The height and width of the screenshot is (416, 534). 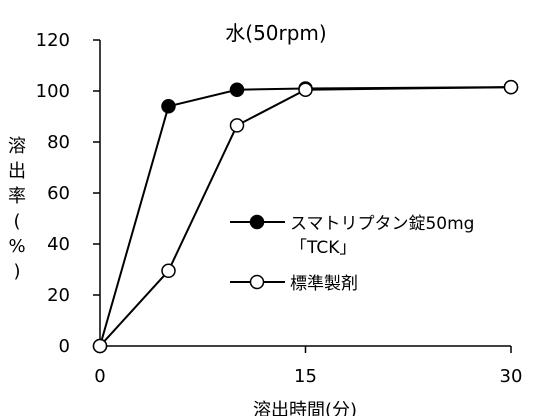 What do you see at coordinates (58, 295) in the screenshot?
I see `y-tick-label: 20` at bounding box center [58, 295].